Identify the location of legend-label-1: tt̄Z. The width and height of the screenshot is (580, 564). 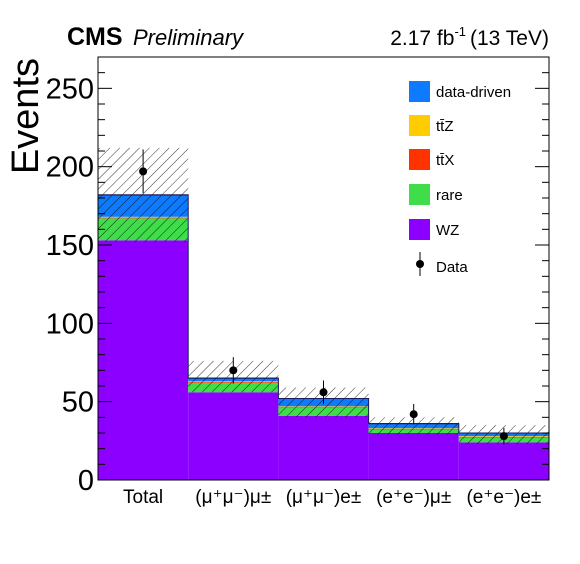
(445, 126).